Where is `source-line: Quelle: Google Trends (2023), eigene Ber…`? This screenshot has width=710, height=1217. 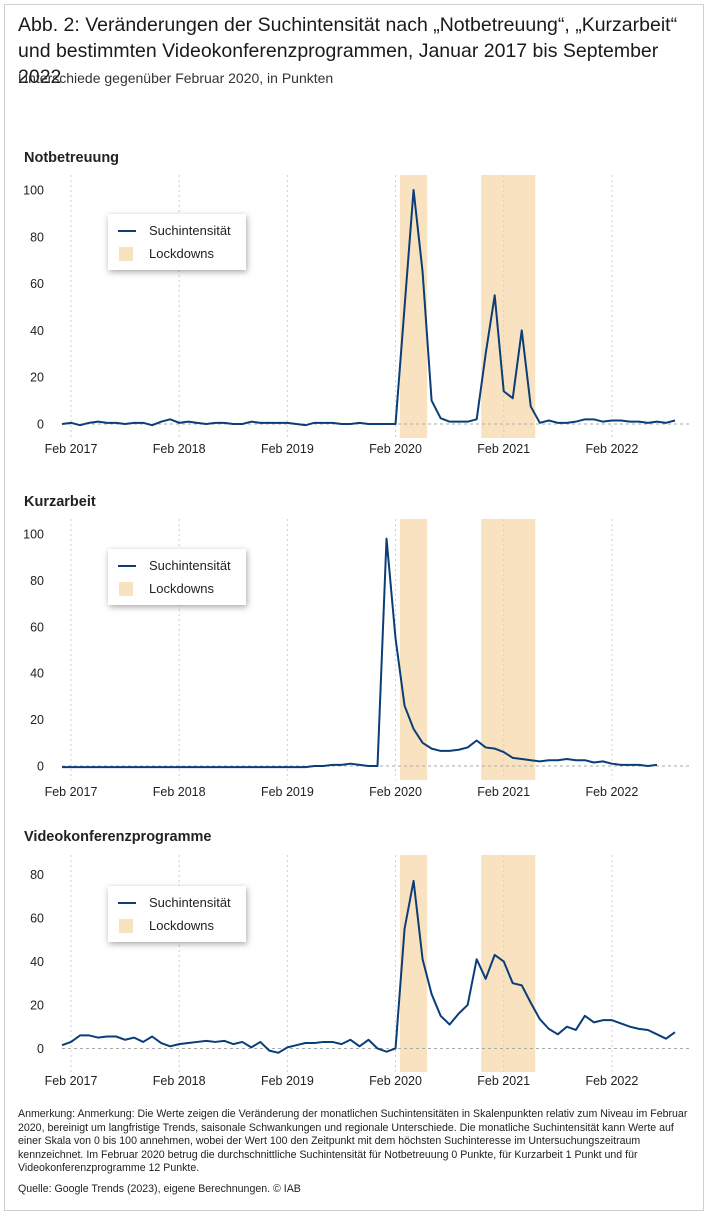
source-line: Quelle: Google Trends (2023), eigene Ber… is located at coordinates (159, 1189).